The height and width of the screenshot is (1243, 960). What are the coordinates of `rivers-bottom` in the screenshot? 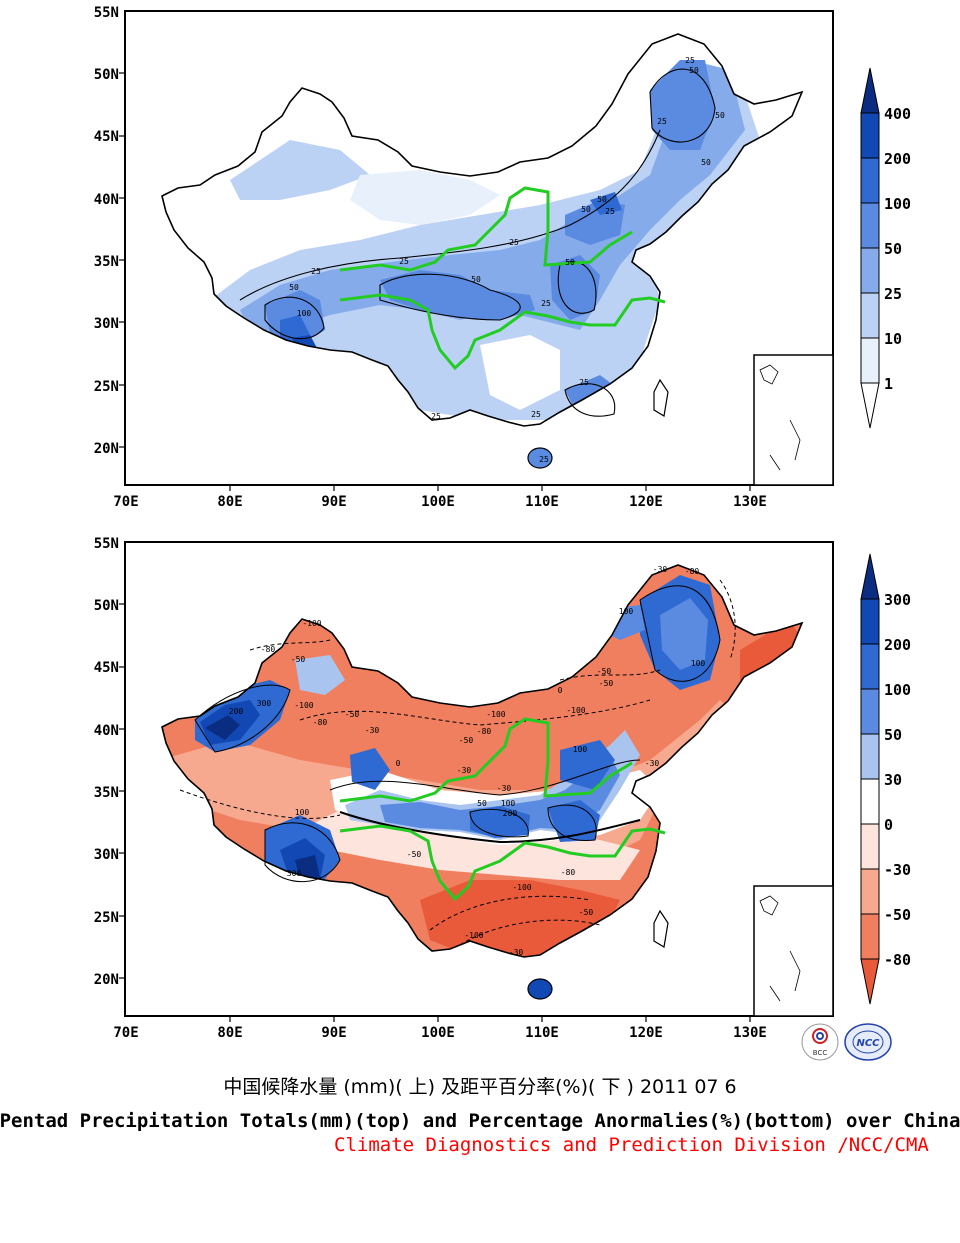 It's located at (502, 809).